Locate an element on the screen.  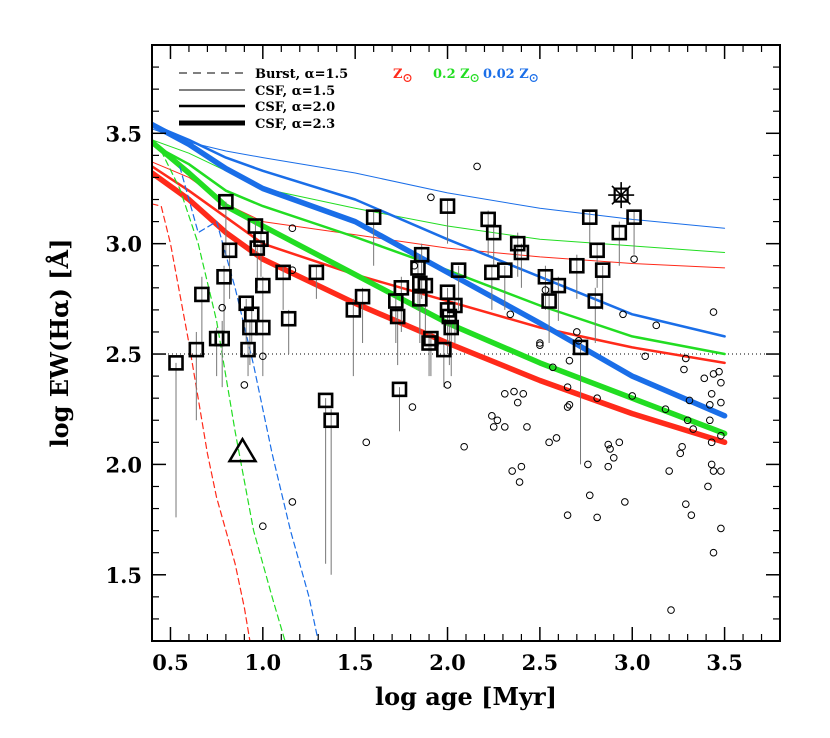
x-tick-label: 2.0 is located at coordinates (447, 662).